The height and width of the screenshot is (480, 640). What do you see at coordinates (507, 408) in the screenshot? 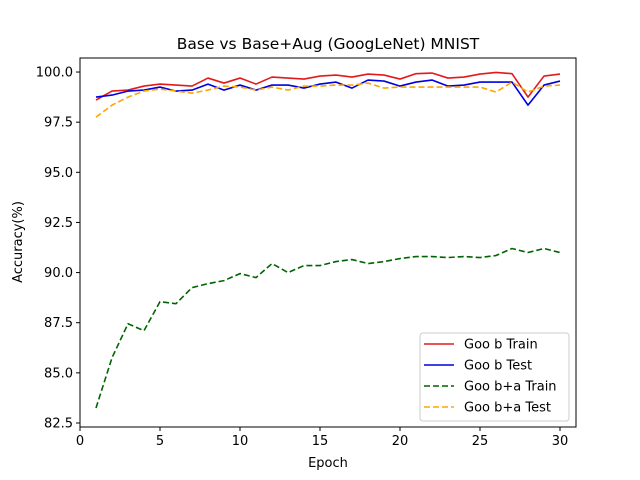
I see `legend-label-3: Goo b+a Test` at bounding box center [507, 408].